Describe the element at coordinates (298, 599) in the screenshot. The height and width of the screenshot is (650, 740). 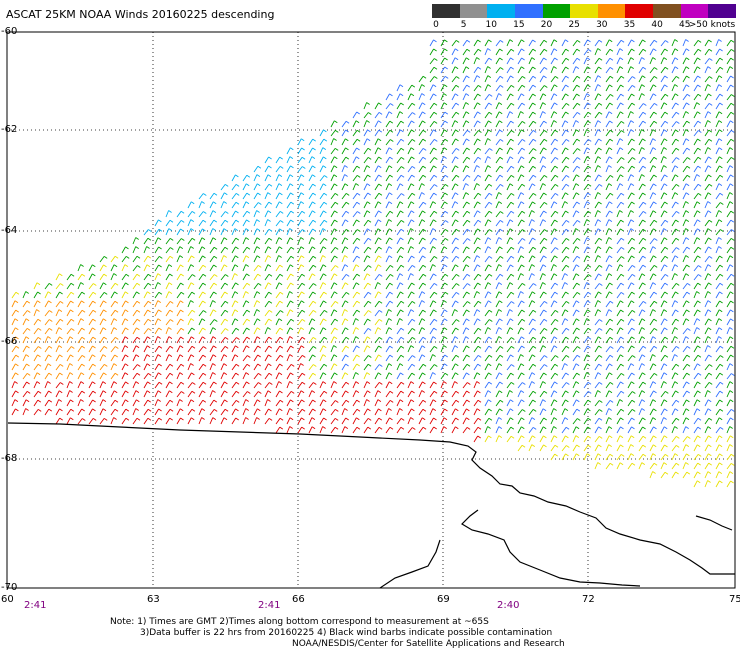
I see `longitude-label: 66` at that location.